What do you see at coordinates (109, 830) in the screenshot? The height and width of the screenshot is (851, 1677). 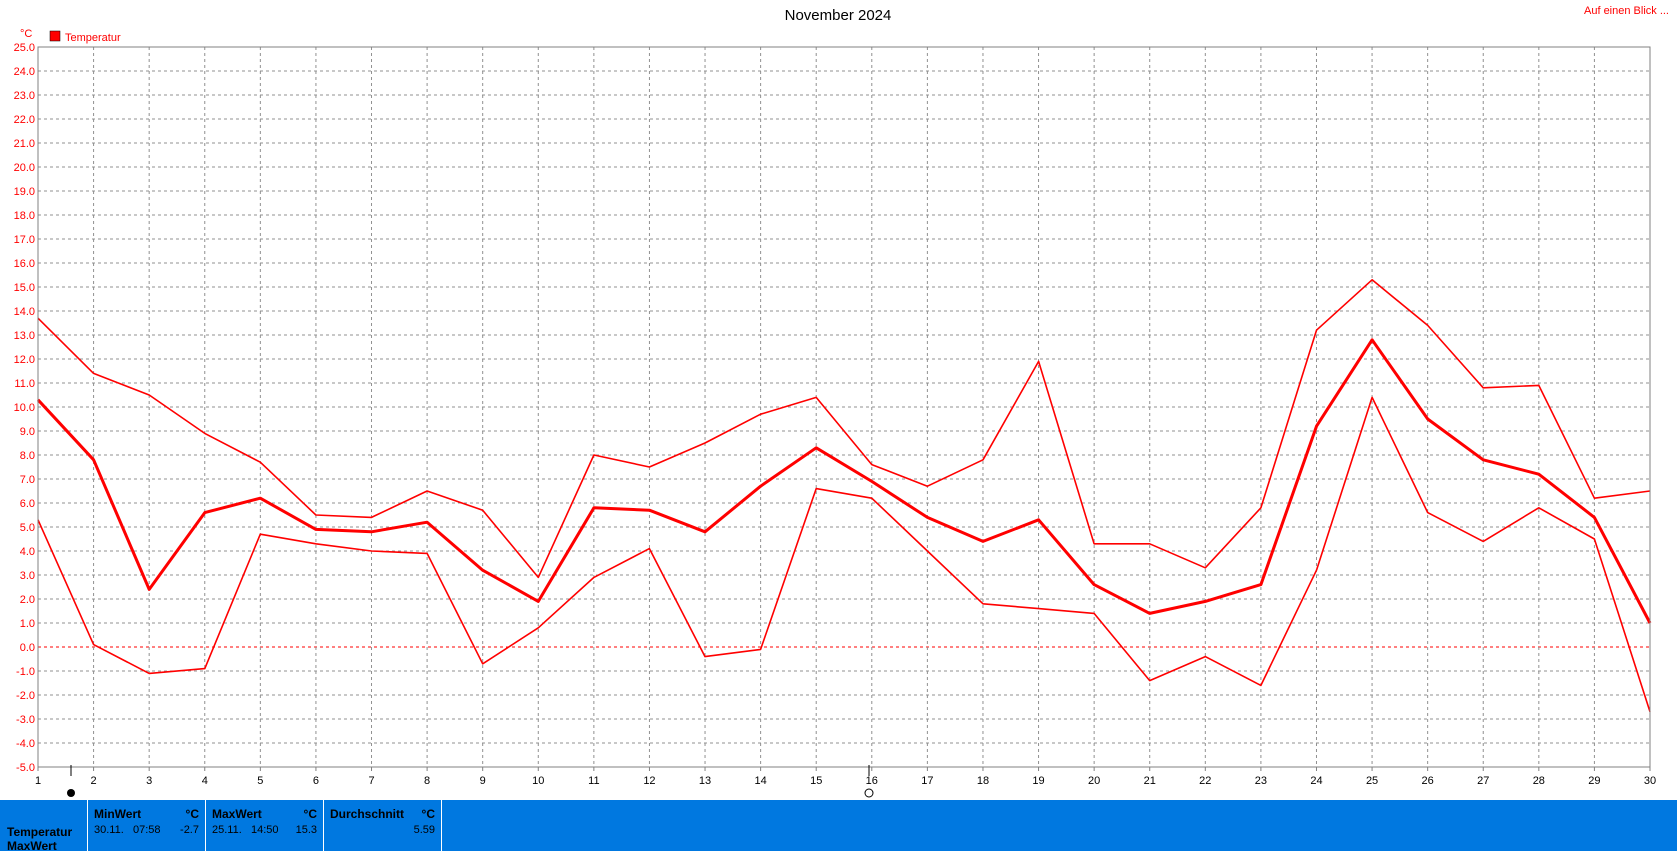 I see `stats-min-date: 30.11.` at bounding box center [109, 830].